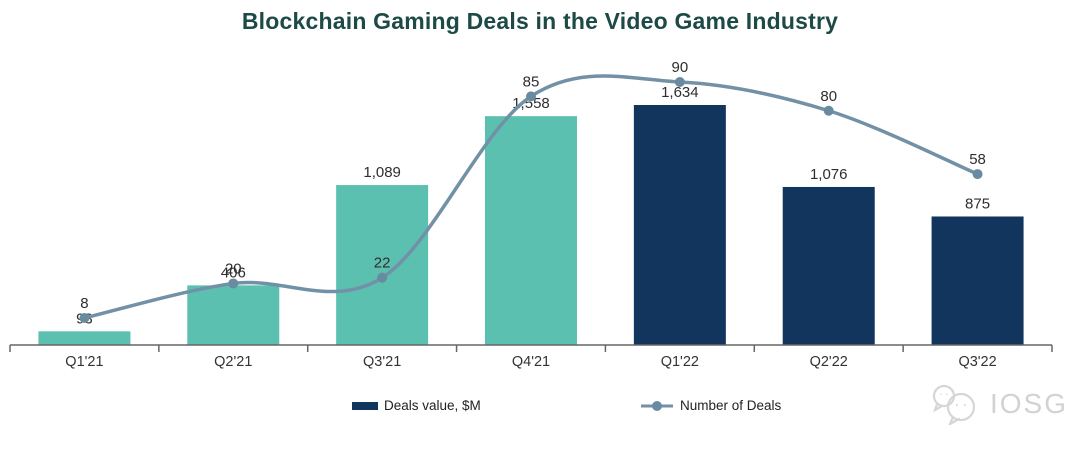 This screenshot has height=449, width=1080. What do you see at coordinates (954, 404) in the screenshot?
I see `iosg-logo-icon` at bounding box center [954, 404].